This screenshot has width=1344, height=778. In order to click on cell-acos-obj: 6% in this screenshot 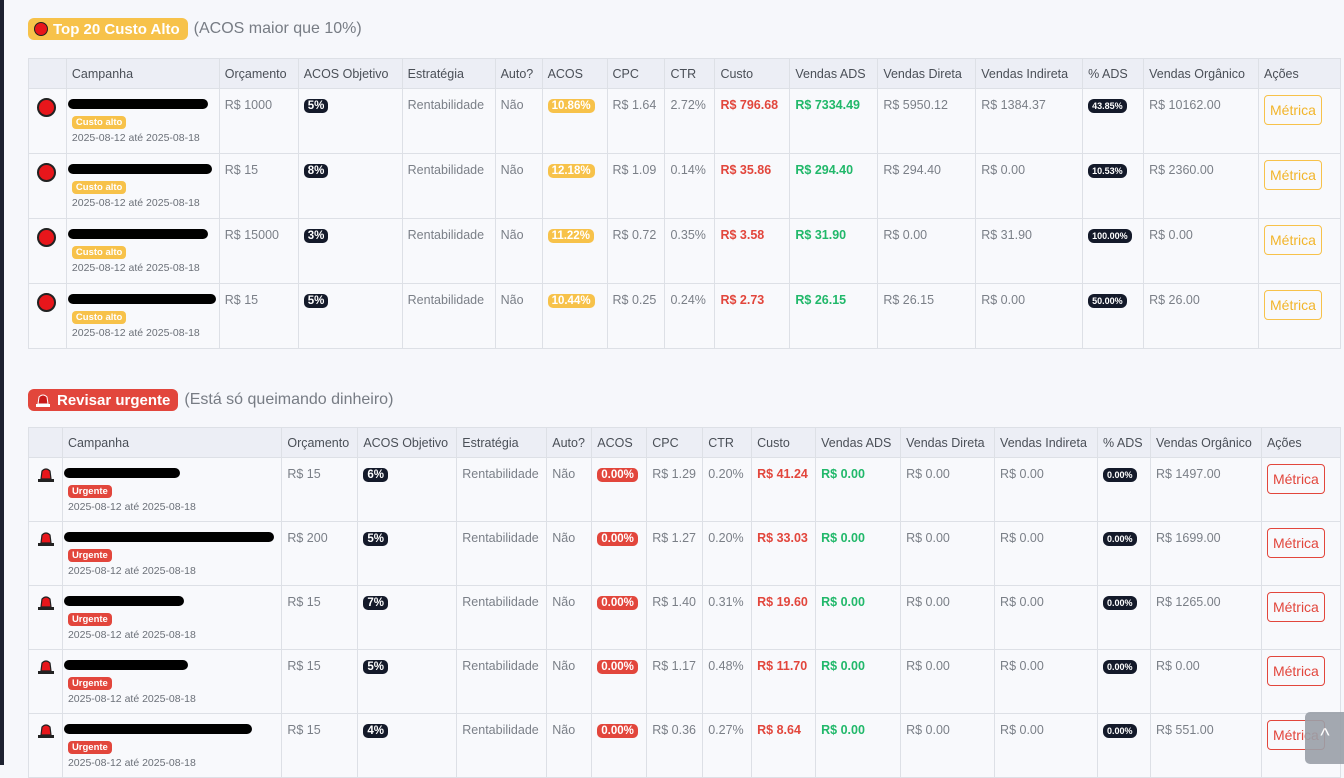, I will do `click(407, 489)`.